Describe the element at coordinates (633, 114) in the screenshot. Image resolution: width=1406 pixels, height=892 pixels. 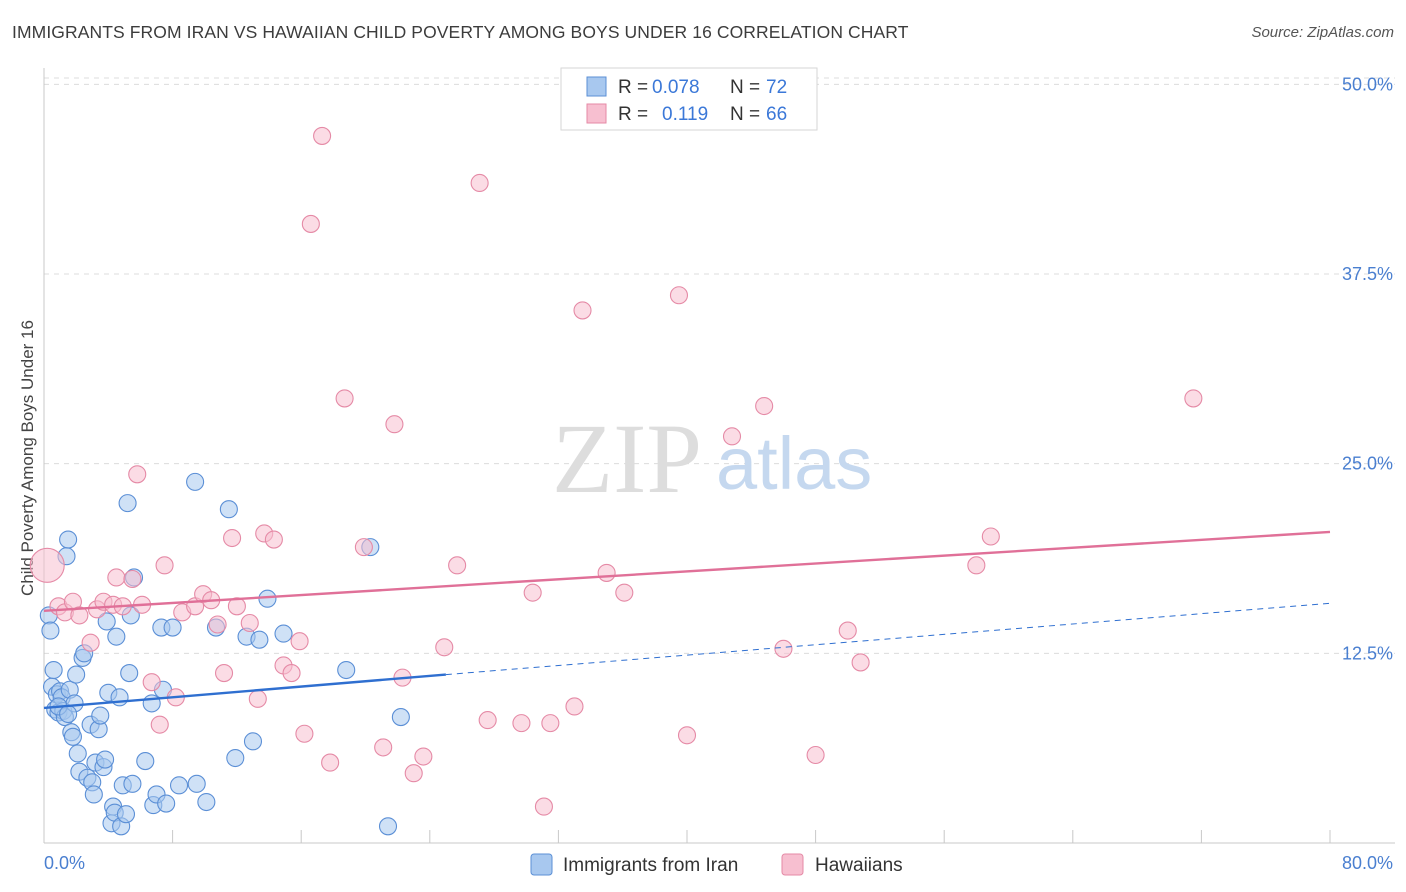
I see `legend-r-label-hawaiians: R =` at that location.